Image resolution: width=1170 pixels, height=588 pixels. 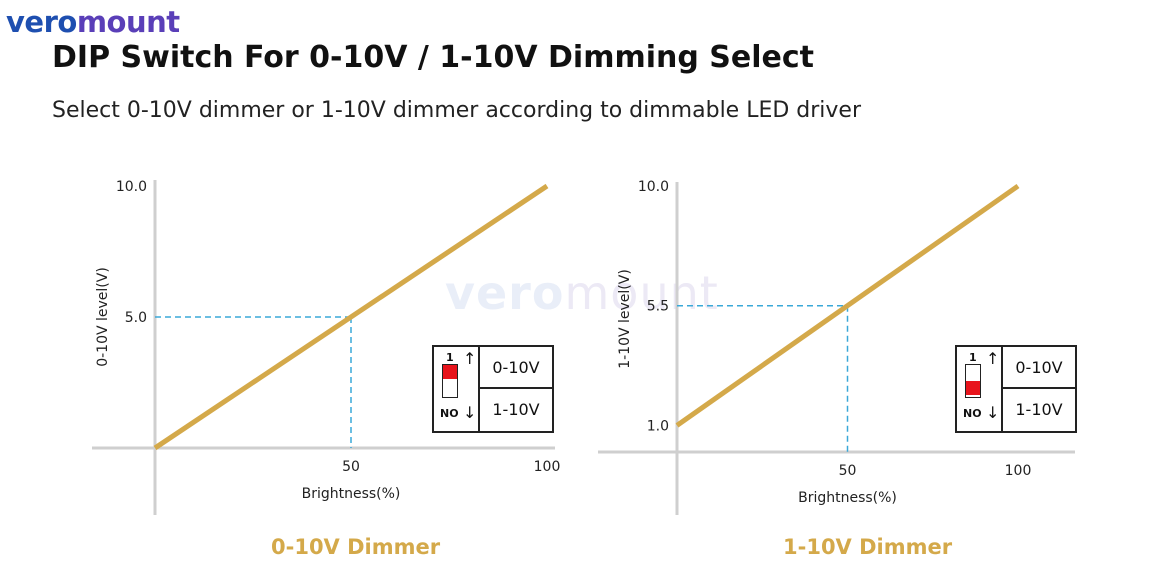 I want to click on y-axis-label: 1-10V level(V), so click(x=625, y=319).